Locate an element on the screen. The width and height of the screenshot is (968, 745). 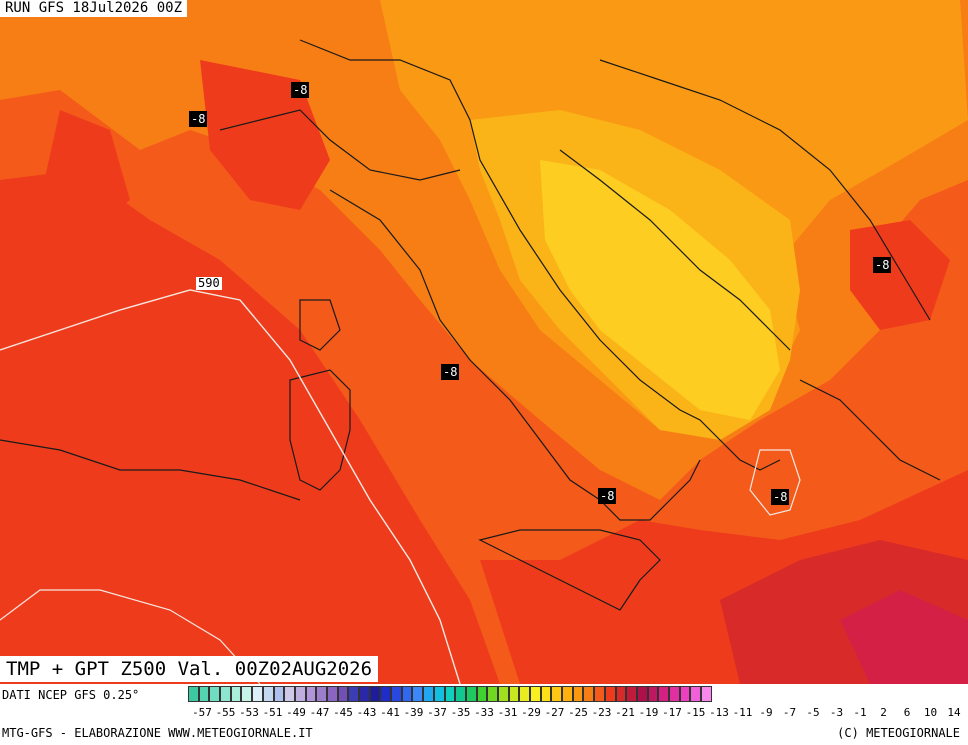
valid-title: TMP + GPT Z500 Val. 00Z02AUG2026 is located at coordinates (189, 669).